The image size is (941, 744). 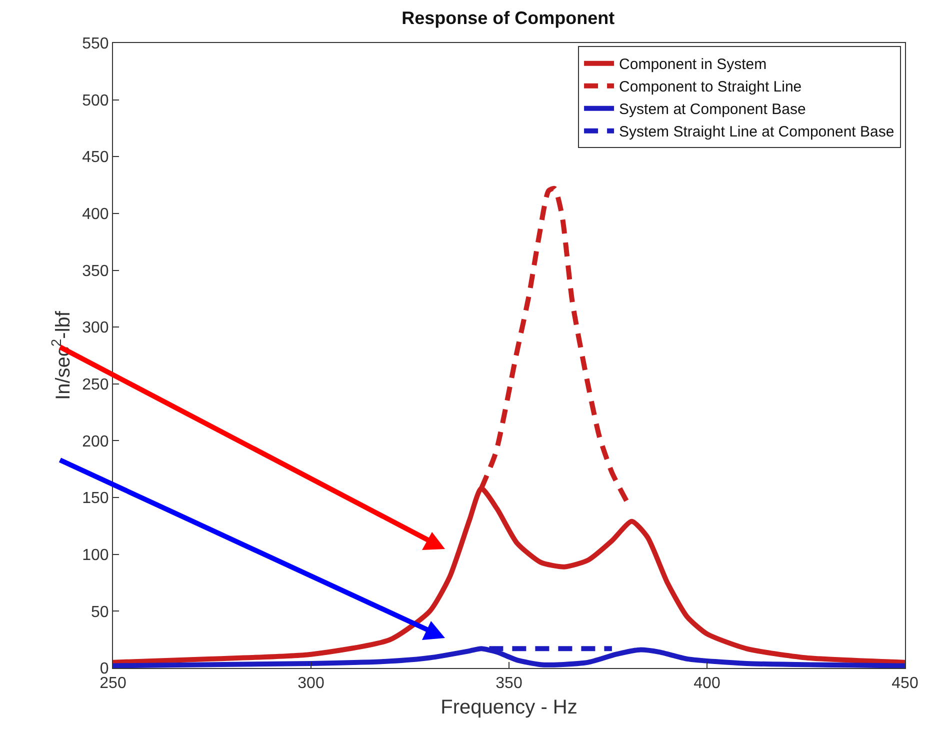 What do you see at coordinates (100, 612) in the screenshot?
I see `y-tick-label: 50` at bounding box center [100, 612].